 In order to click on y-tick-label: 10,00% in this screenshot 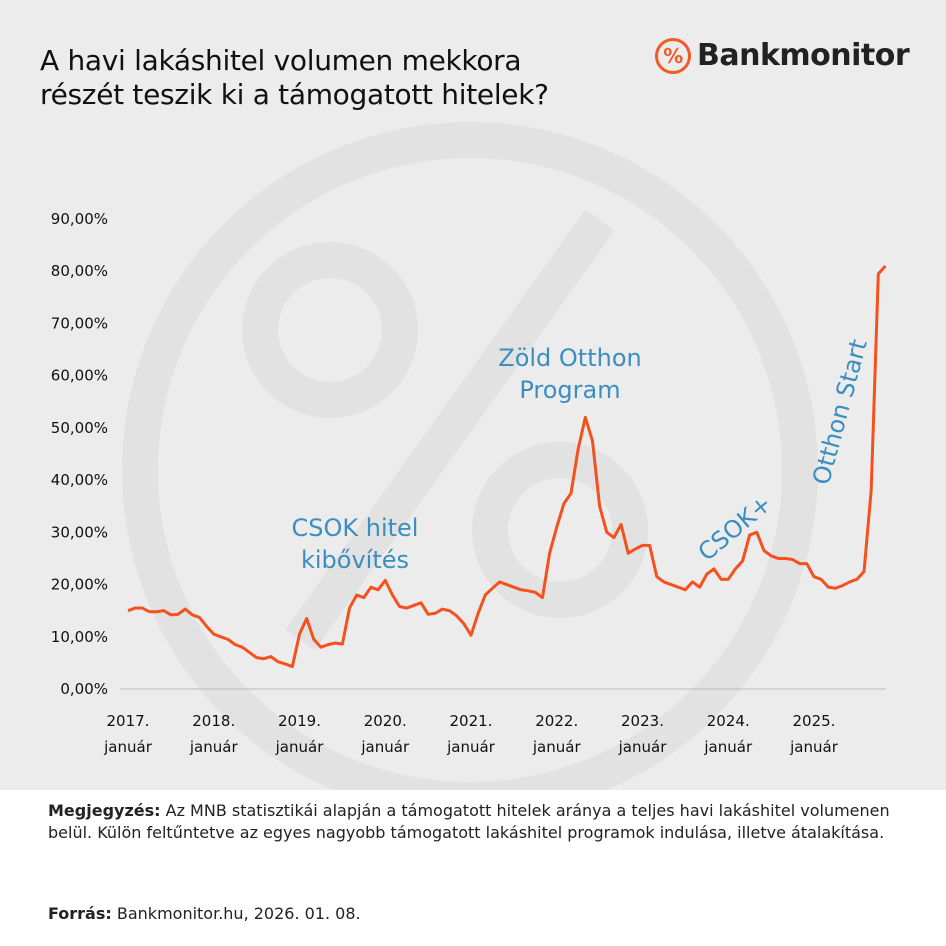, I will do `click(79, 637)`.